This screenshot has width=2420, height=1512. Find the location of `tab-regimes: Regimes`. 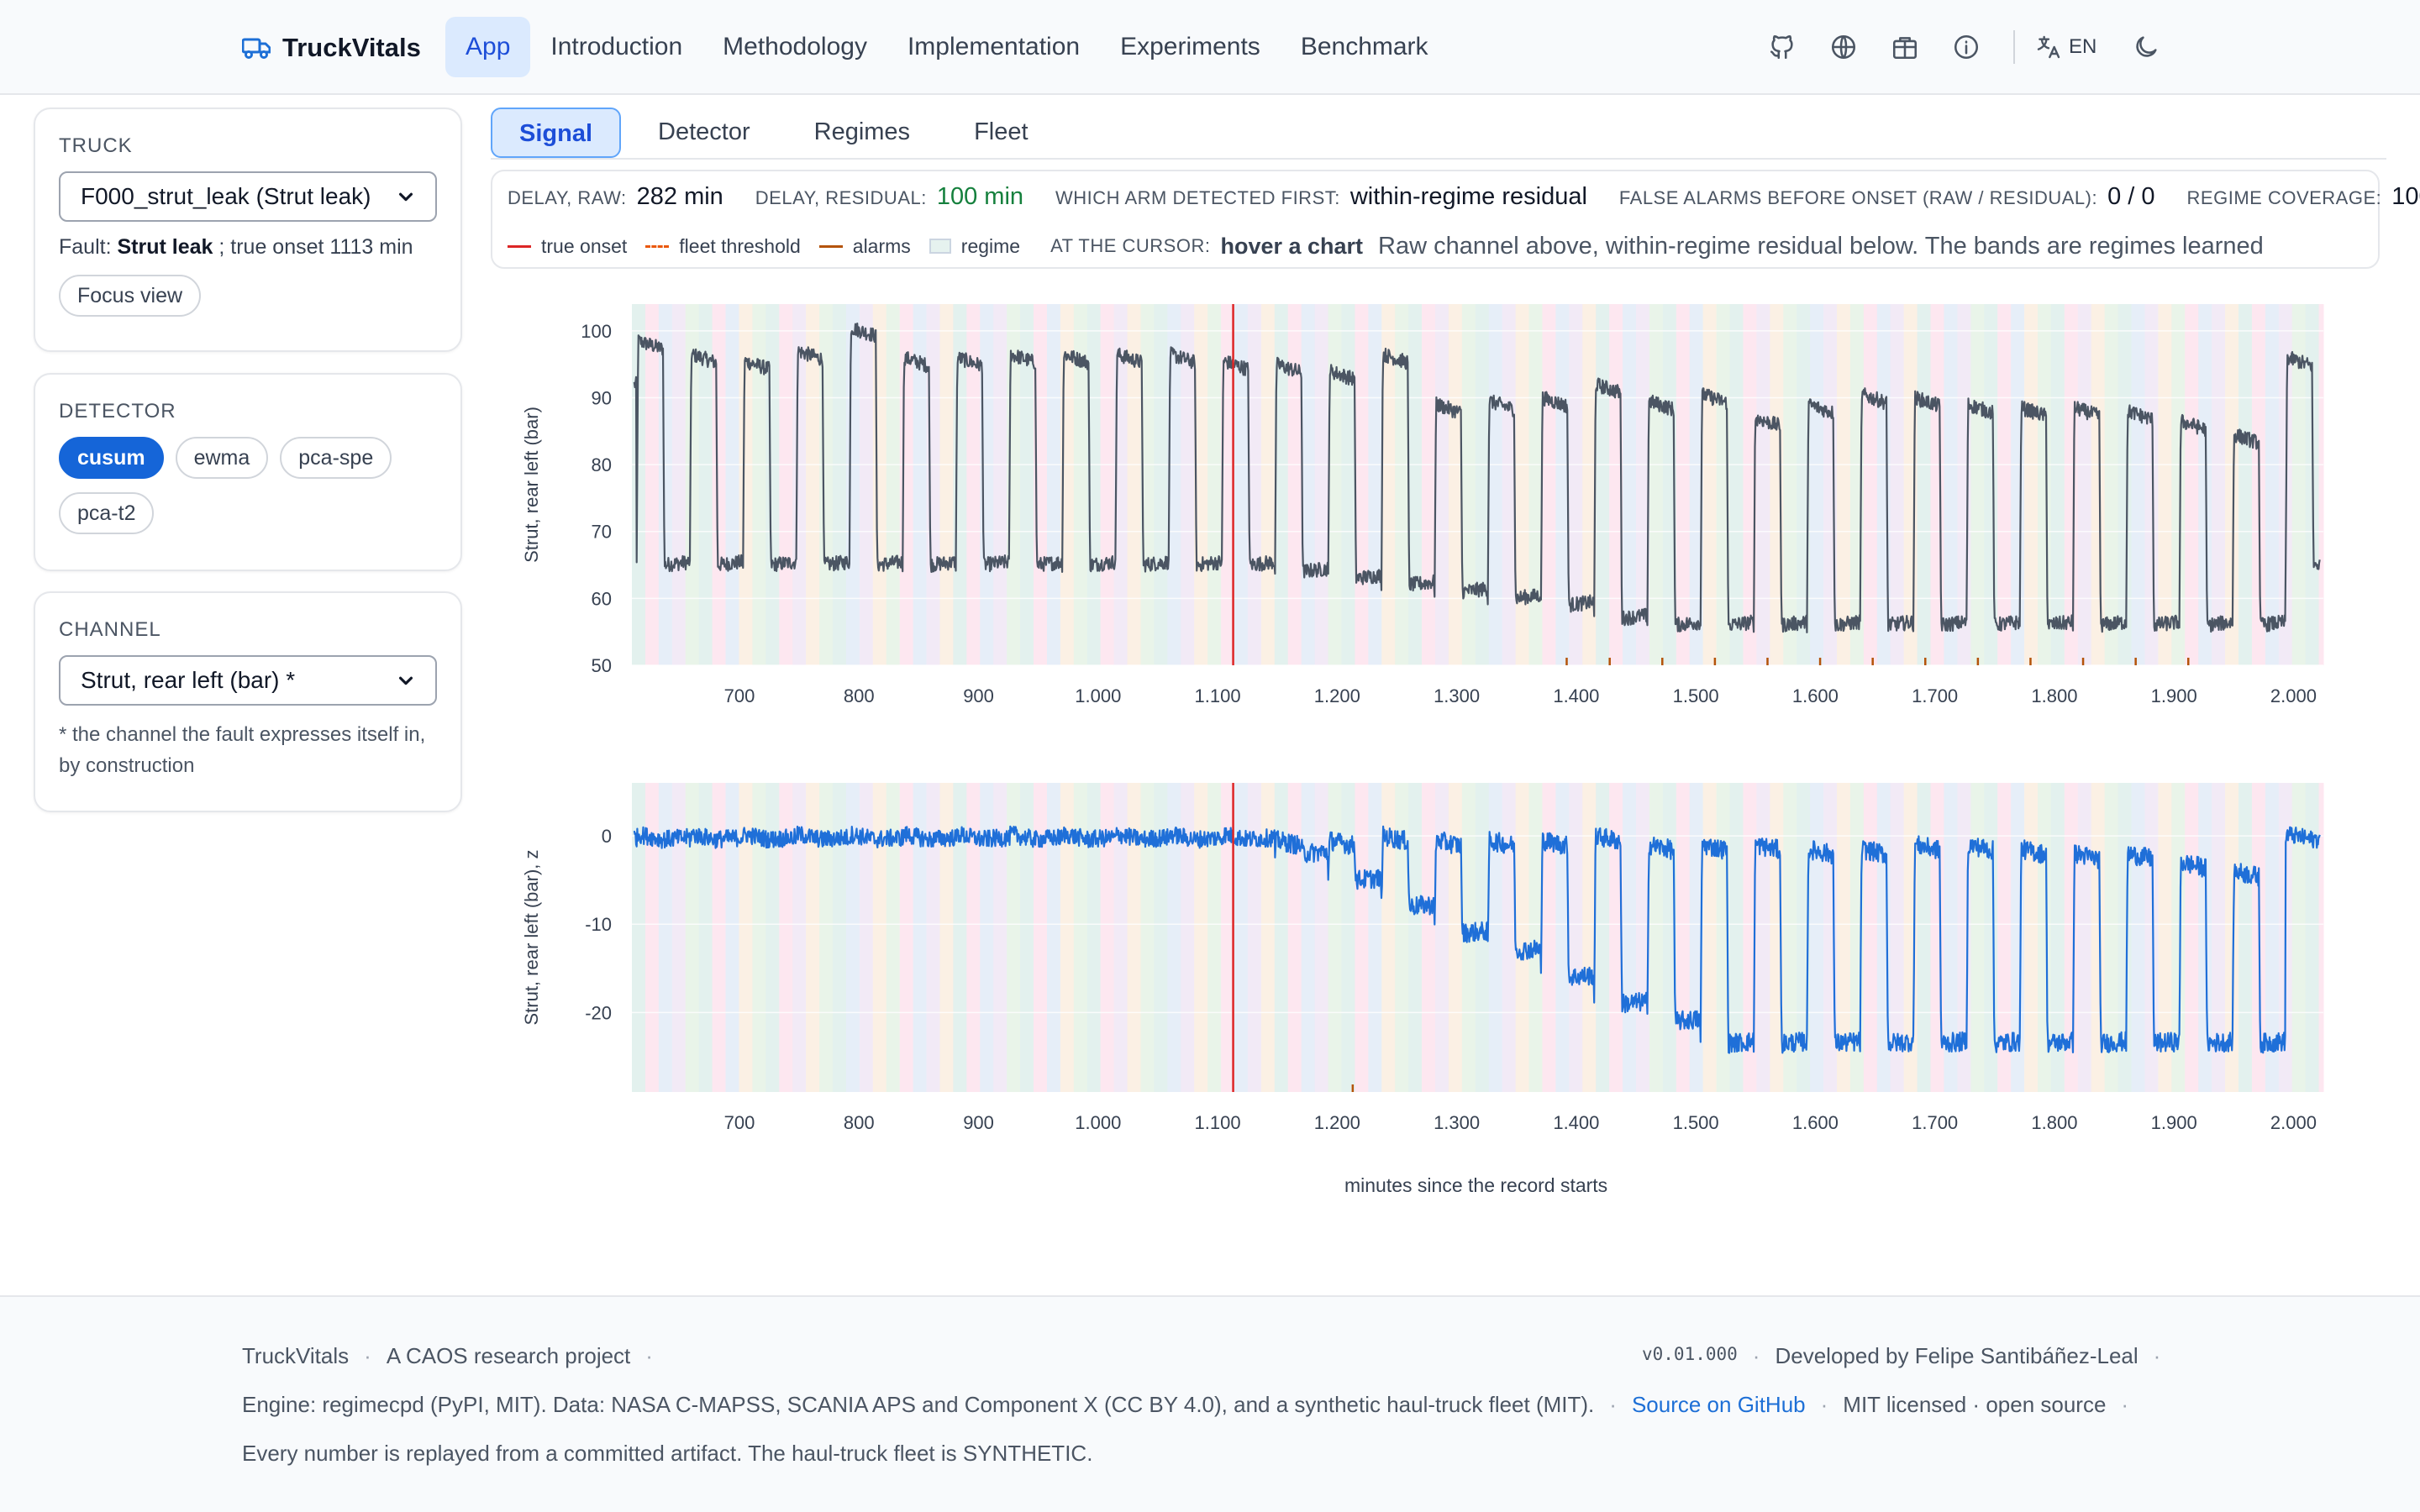

tab-regimes: Regimes is located at coordinates (862, 131).